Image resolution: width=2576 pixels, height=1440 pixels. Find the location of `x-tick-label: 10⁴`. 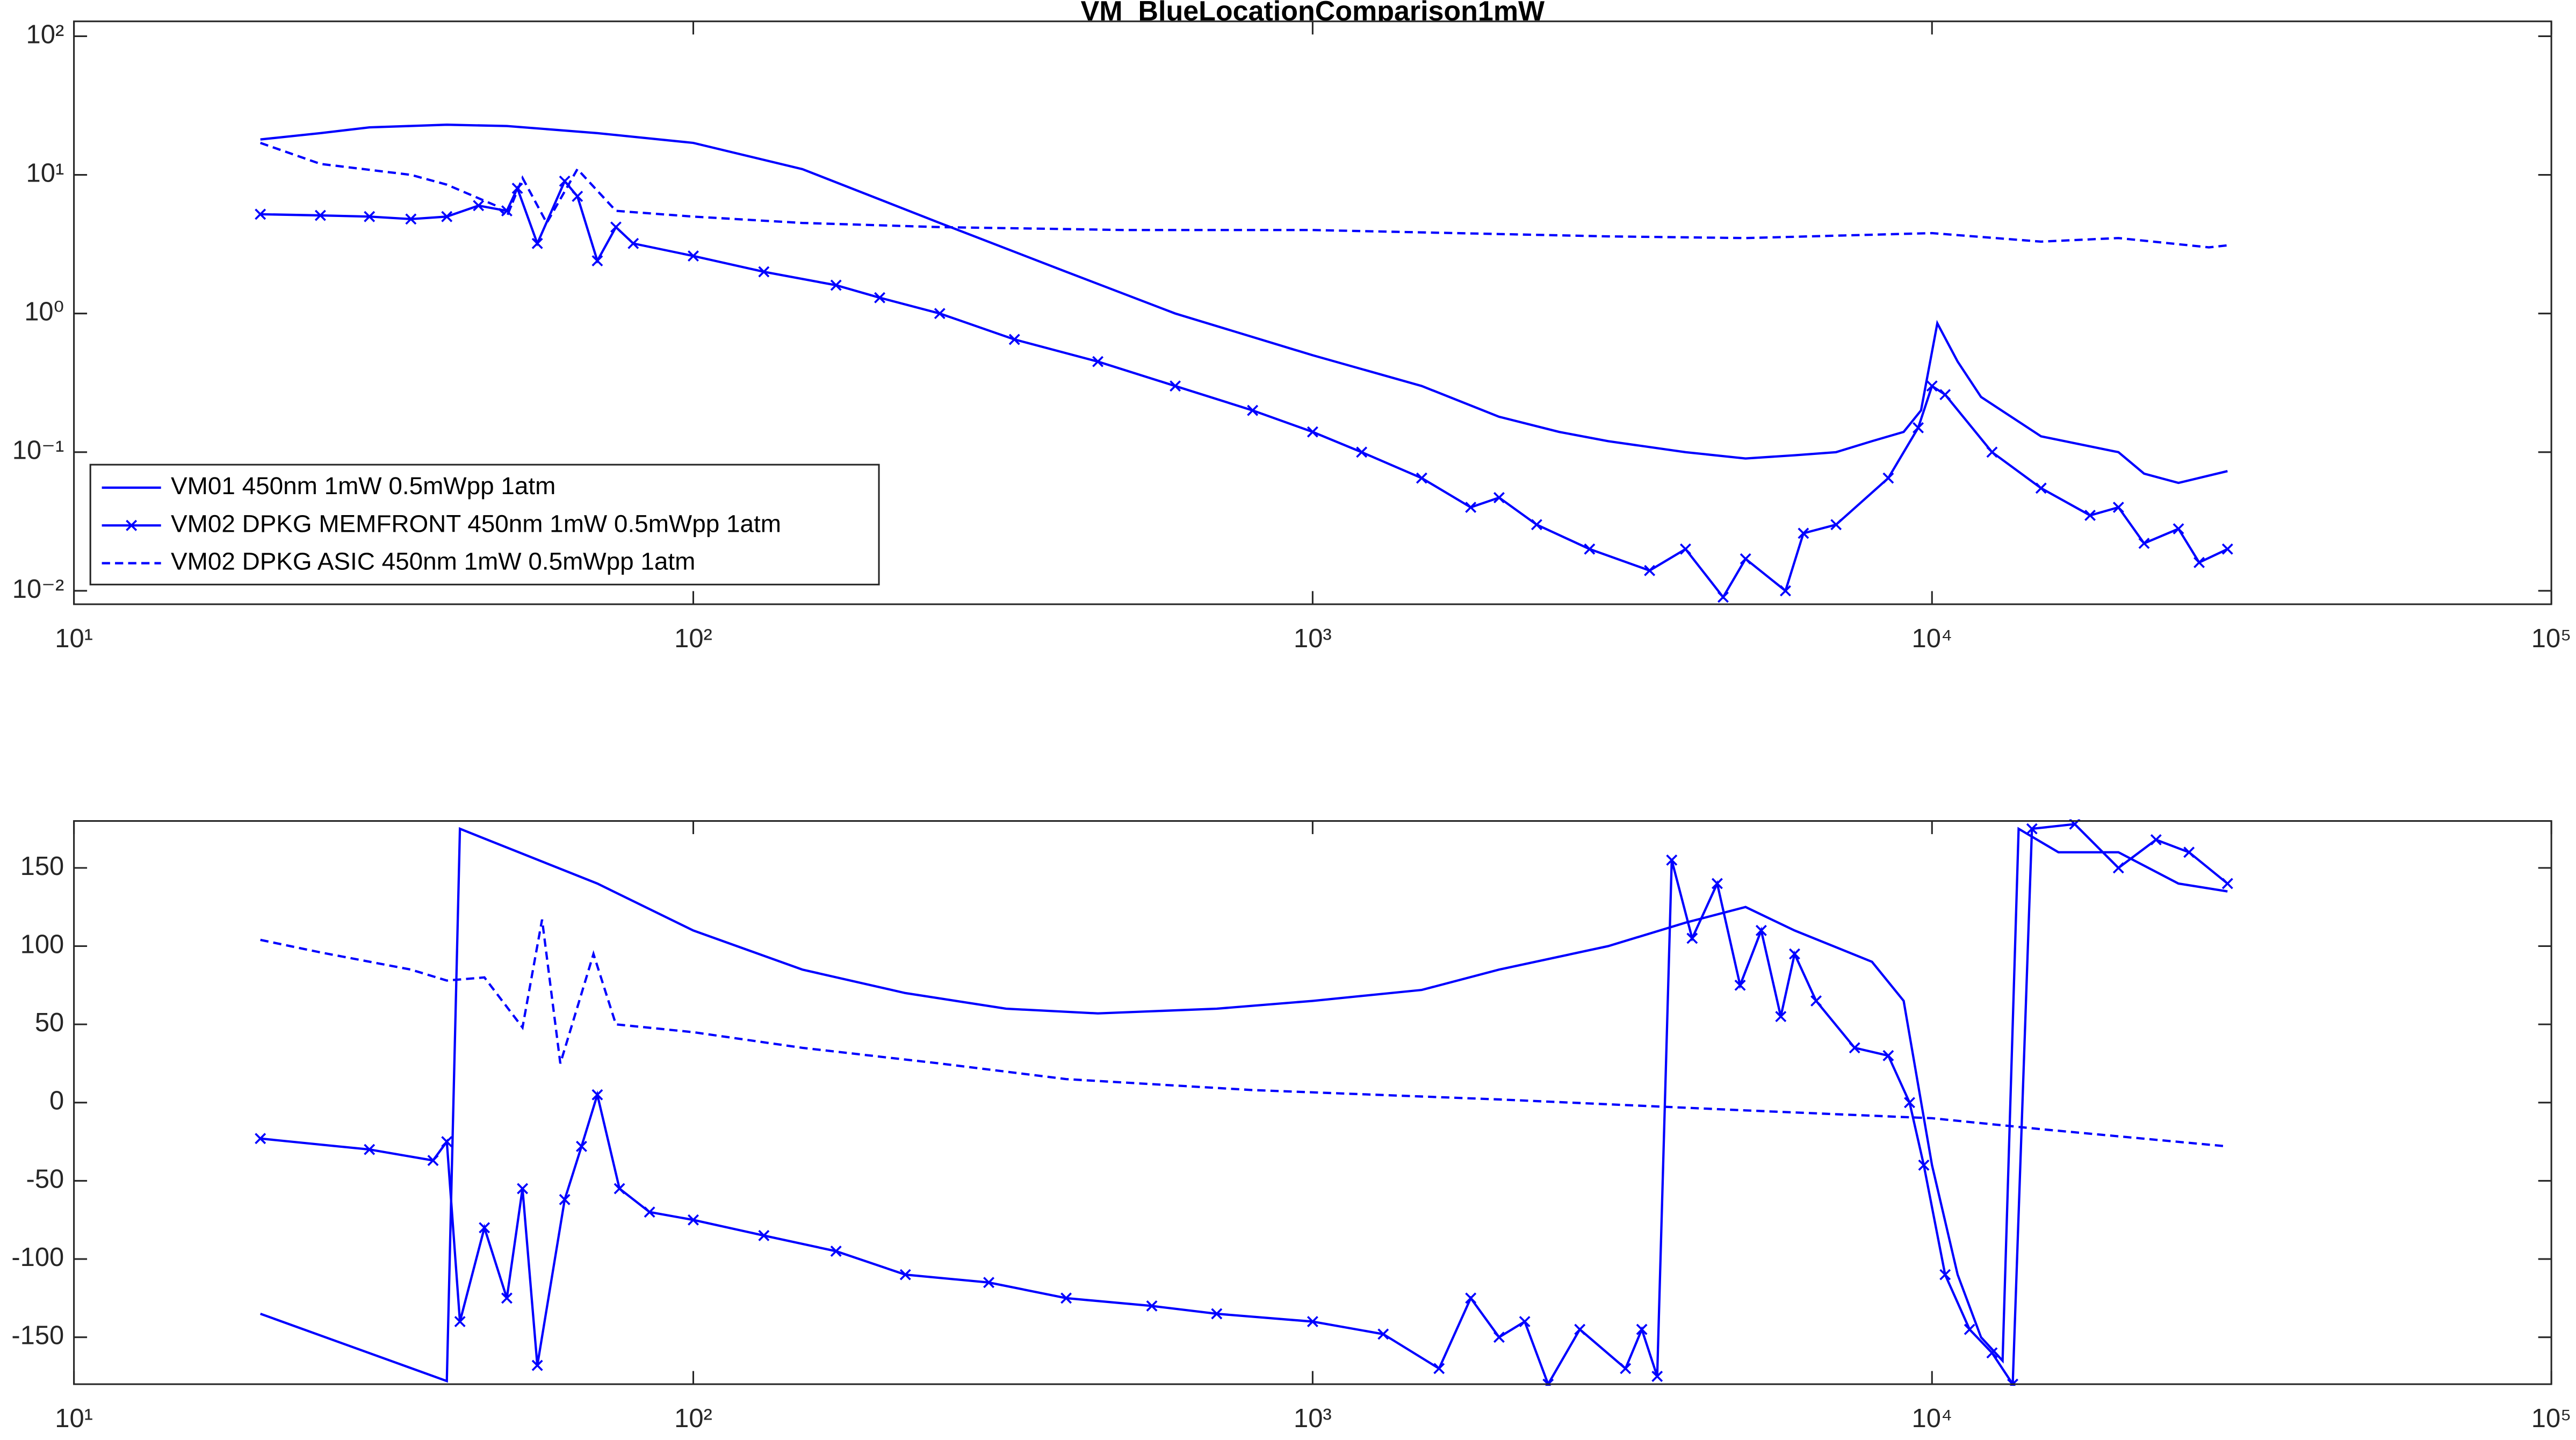

x-tick-label: 10⁴ is located at coordinates (1932, 638).